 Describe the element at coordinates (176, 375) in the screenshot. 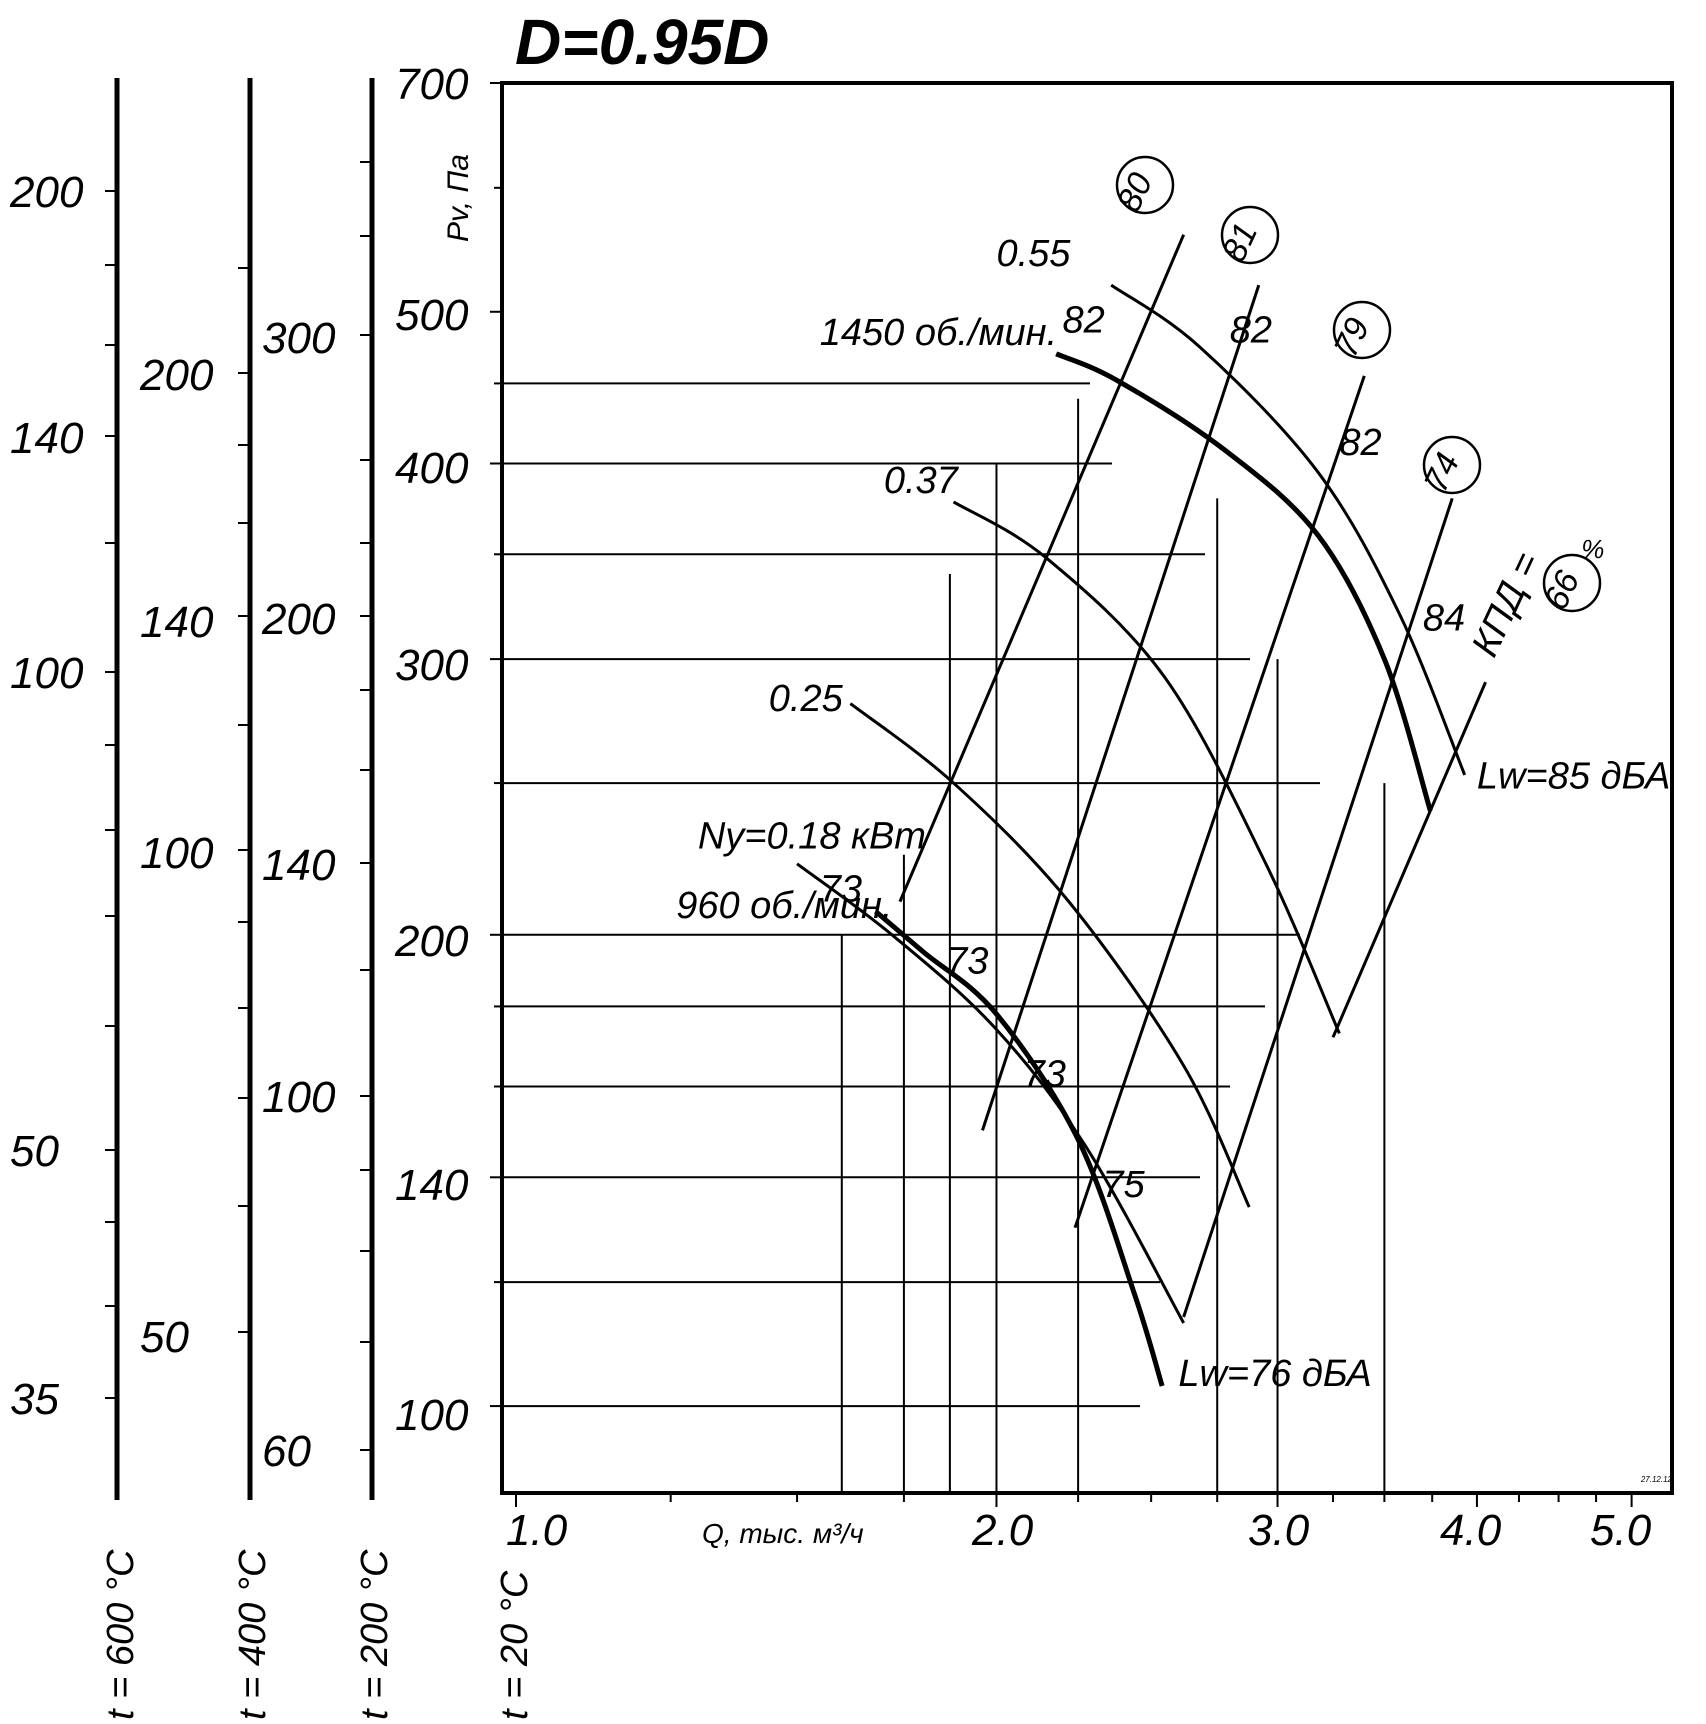

I see `t400-tick-label: 200` at that location.